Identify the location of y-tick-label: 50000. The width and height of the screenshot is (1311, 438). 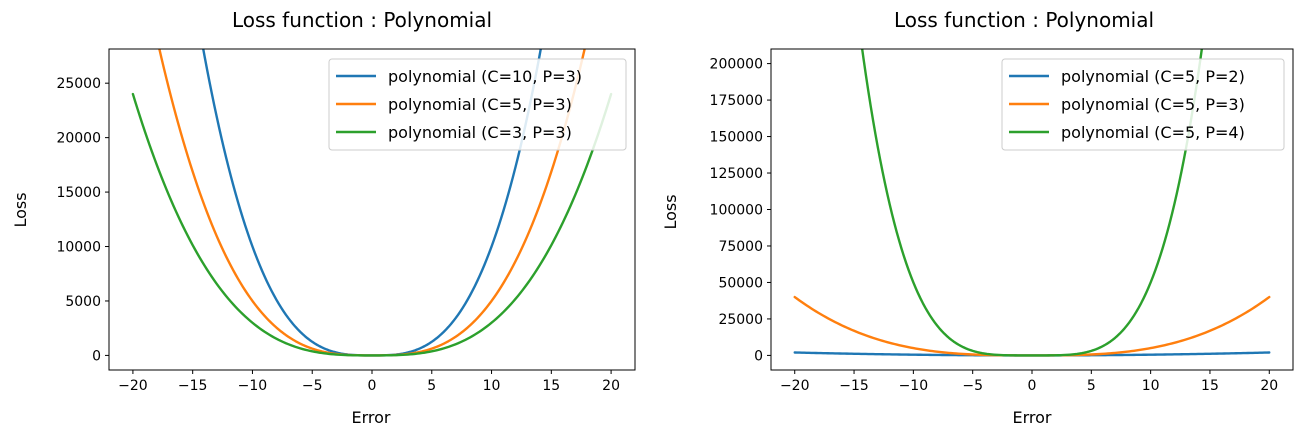
(740, 283).